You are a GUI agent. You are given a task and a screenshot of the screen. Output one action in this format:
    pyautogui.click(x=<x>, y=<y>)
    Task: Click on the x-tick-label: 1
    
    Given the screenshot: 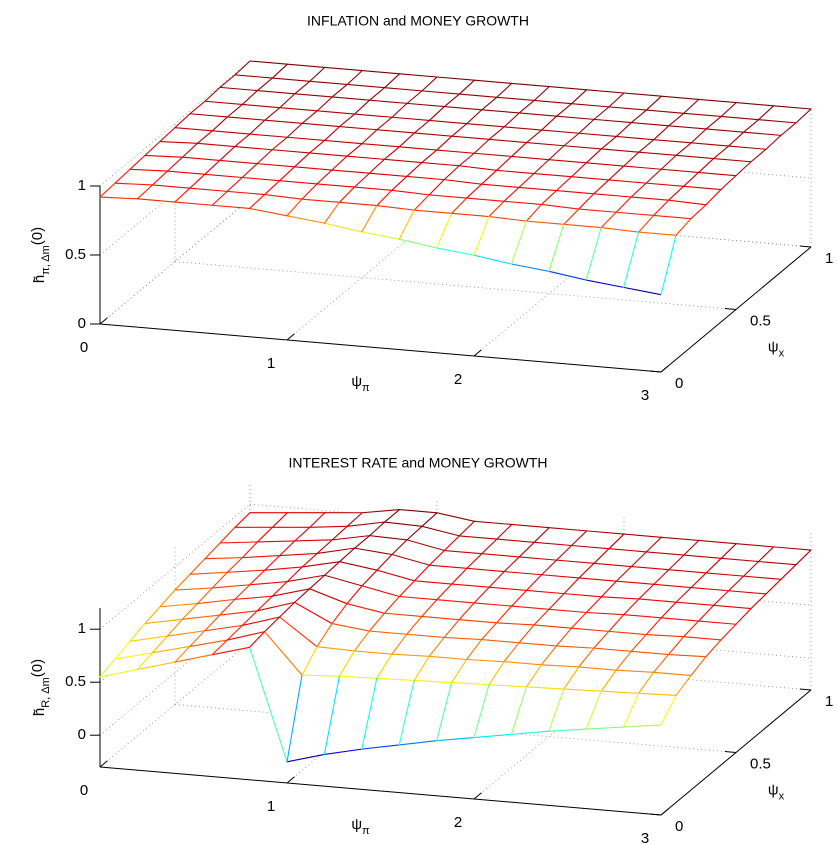 What is the action you would take?
    pyautogui.click(x=271, y=806)
    